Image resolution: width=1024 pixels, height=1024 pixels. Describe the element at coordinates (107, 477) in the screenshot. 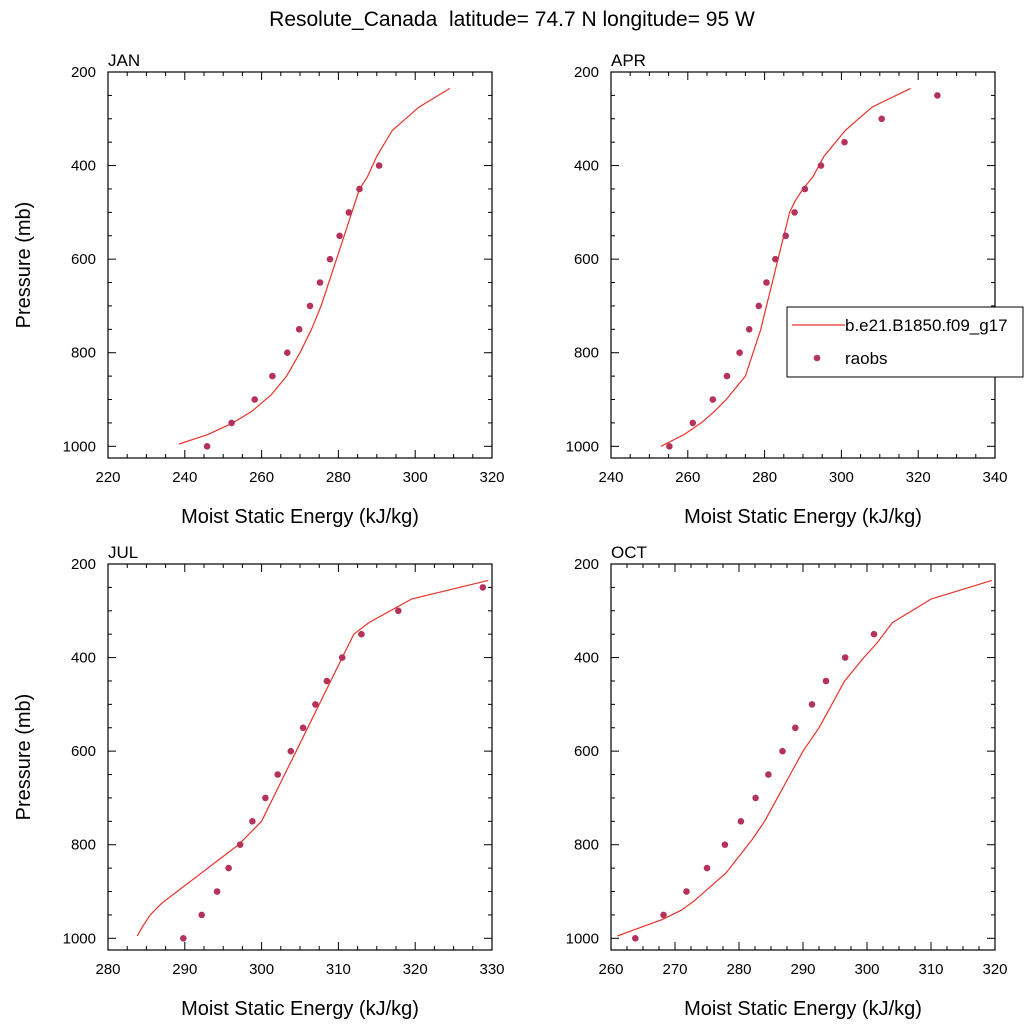

I see `x-tick-label: 220` at that location.